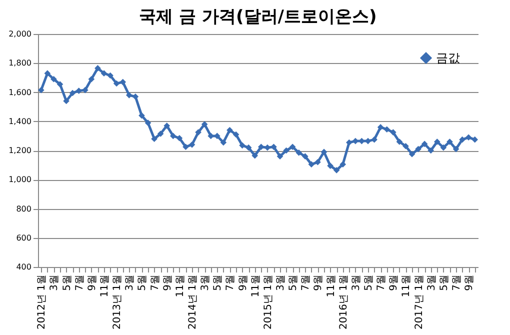 This screenshot has height=335, width=510. What do you see at coordinates (20, 34) in the screenshot?
I see `y-tick-label: 2,000` at bounding box center [20, 34].